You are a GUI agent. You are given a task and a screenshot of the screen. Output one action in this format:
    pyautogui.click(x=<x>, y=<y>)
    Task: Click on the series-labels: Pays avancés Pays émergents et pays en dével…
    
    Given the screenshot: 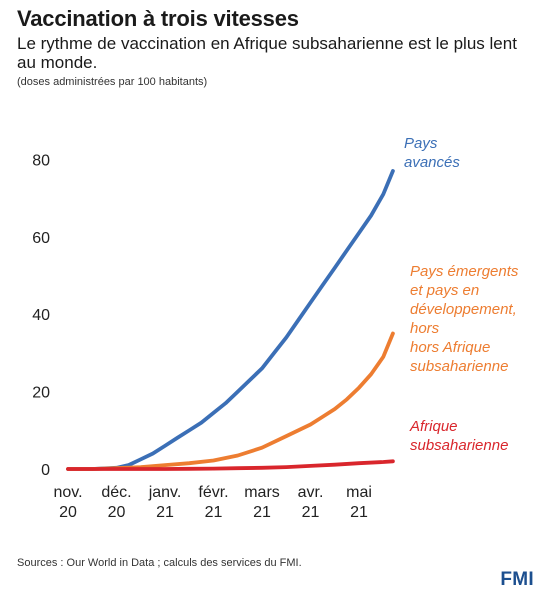 What is the action you would take?
    pyautogui.click(x=461, y=294)
    